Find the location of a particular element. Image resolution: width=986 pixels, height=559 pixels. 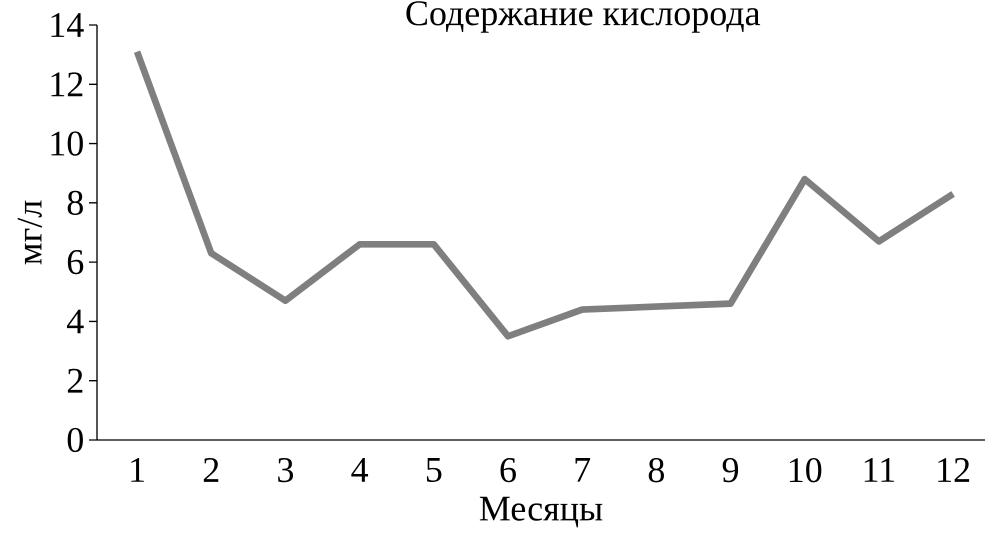

x-tick-label: 2 is located at coordinates (211, 470).